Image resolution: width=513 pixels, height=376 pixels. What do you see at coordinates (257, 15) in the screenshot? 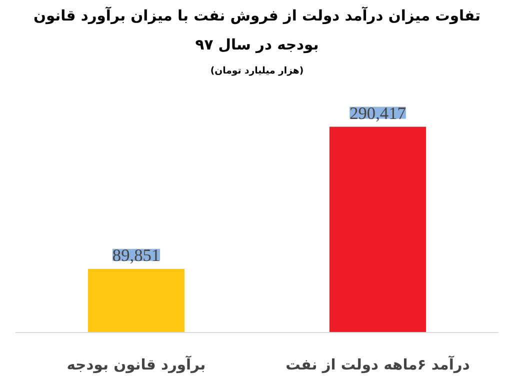
I see `chart-title: تفاوت میزان درآمد دولت از فروش نفت با میزان برآورد قانون` at bounding box center [257, 15].